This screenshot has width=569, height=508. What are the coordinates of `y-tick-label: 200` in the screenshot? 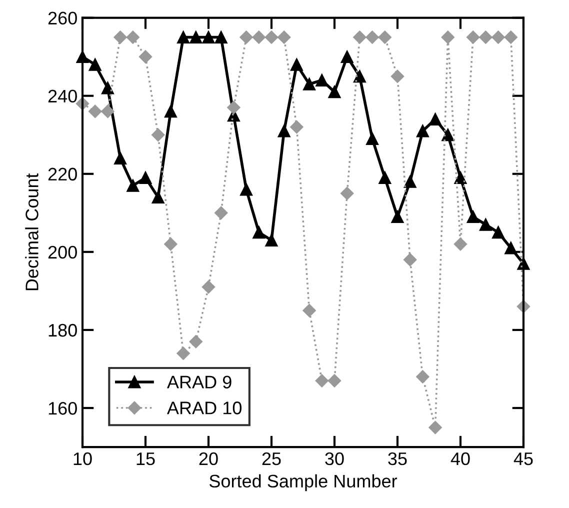 It's located at (62, 252).